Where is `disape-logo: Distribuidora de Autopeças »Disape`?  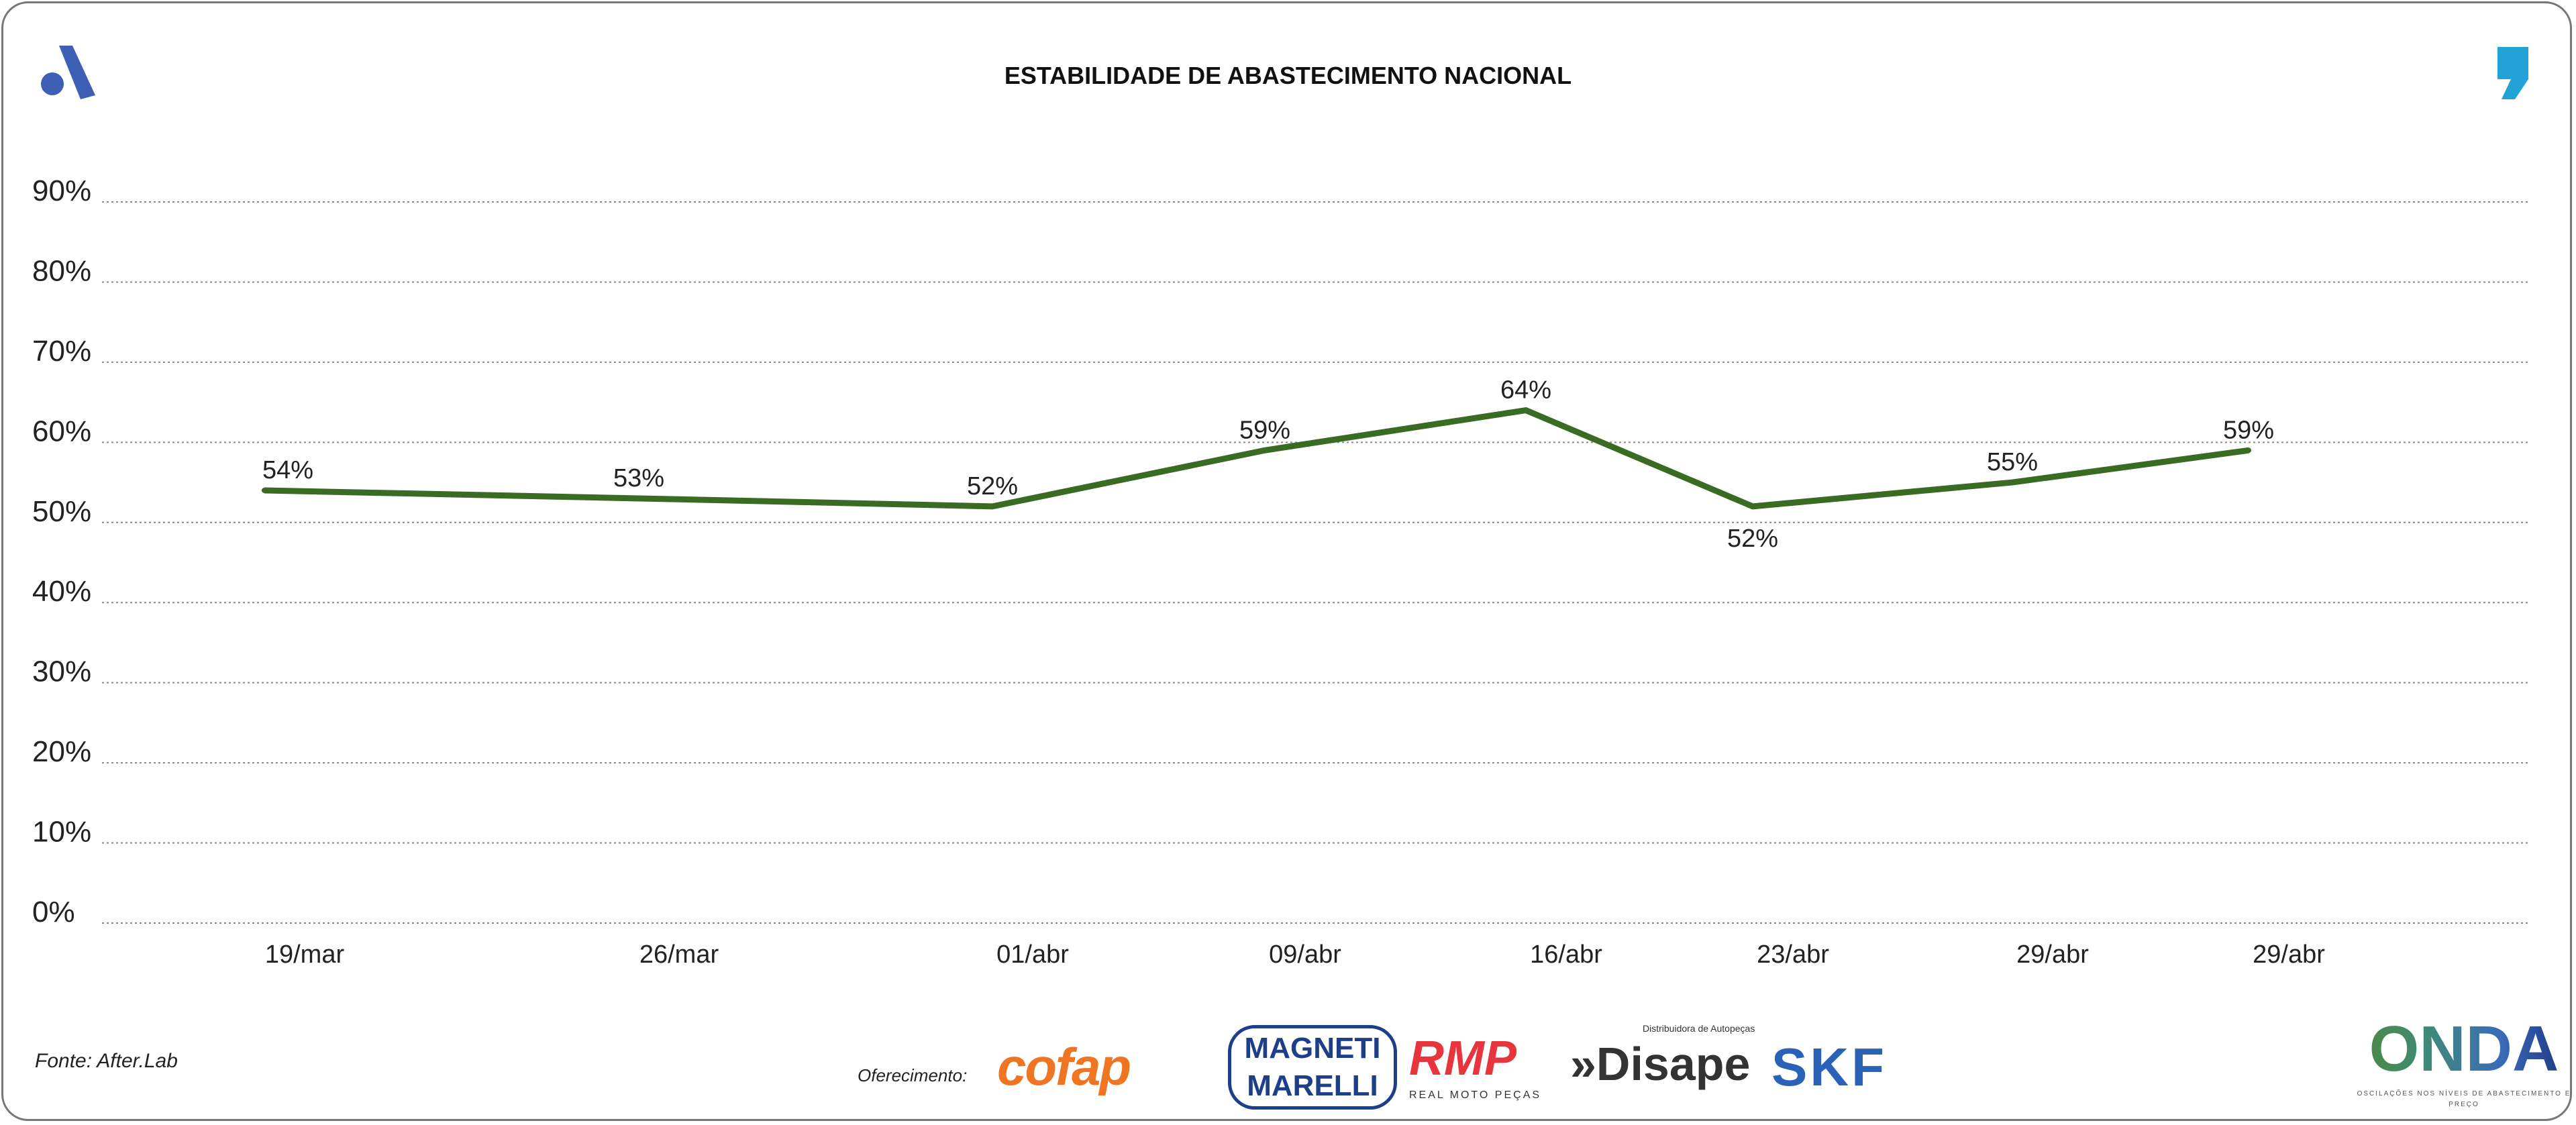
disape-logo: Distribuidora de Autopeças »Disape is located at coordinates (1662, 1056).